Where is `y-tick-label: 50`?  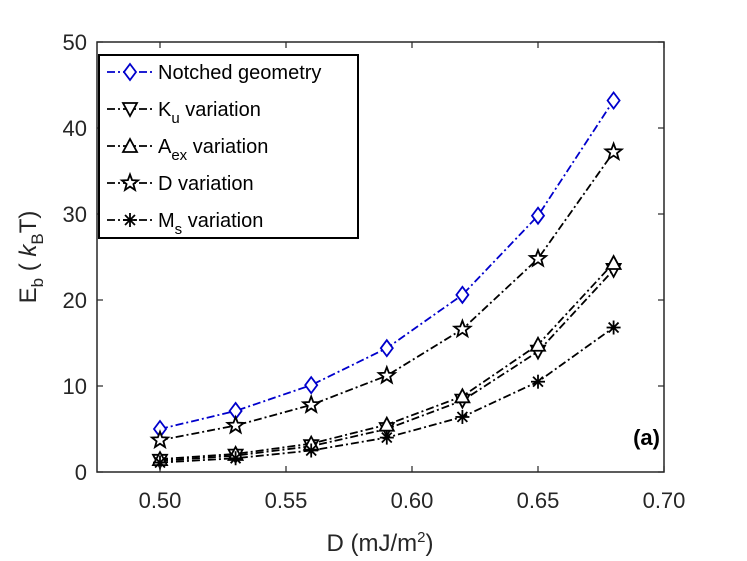 y-tick-label: 50 is located at coordinates (75, 42).